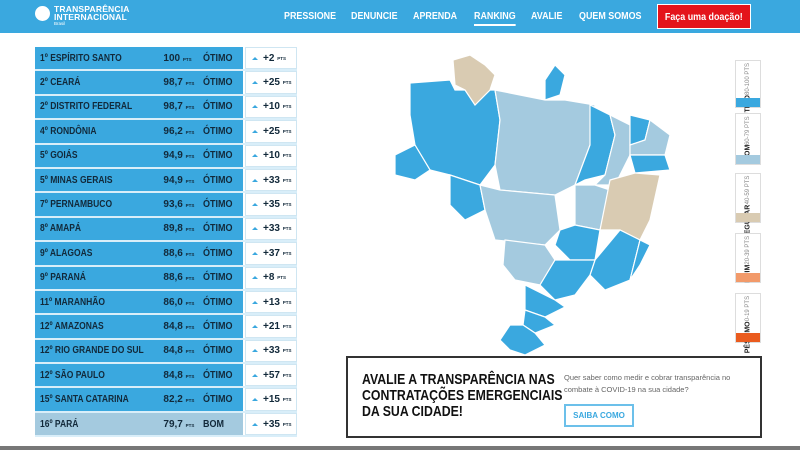  I want to click on table-row: 7º PERNAMBUCO 93,6 PTS ÓTIMO +35 PTS, so click(166, 205).